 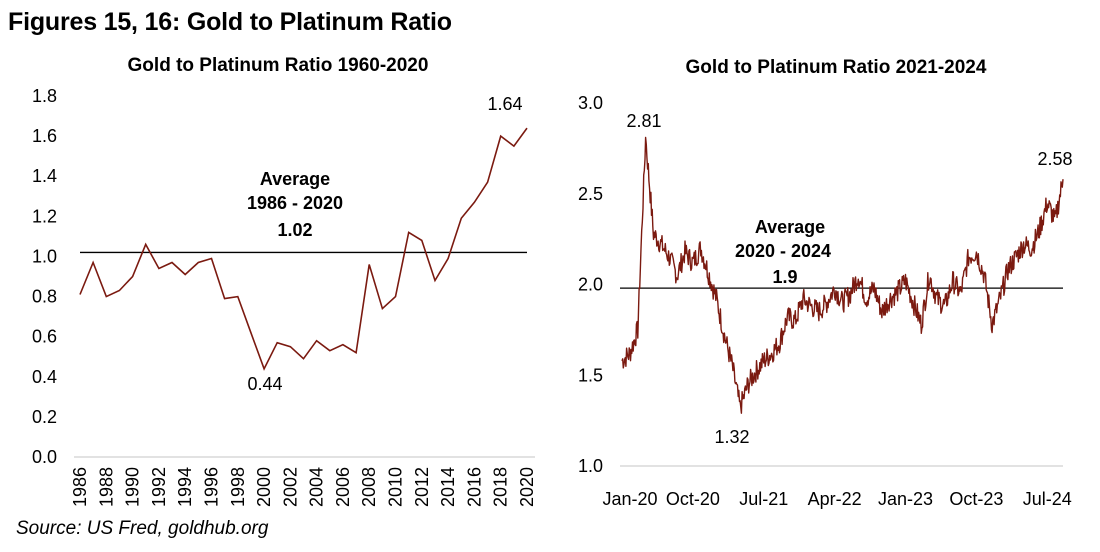 I want to click on chart-2-x-tick-label: Apr-22, so click(x=835, y=499).